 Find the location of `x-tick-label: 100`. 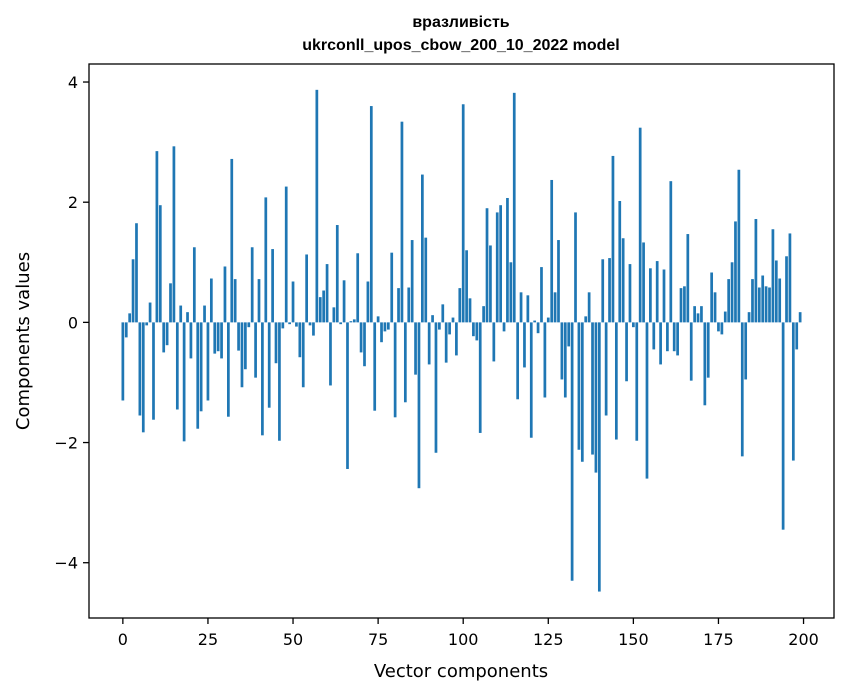

x-tick-label: 100 is located at coordinates (463, 639).